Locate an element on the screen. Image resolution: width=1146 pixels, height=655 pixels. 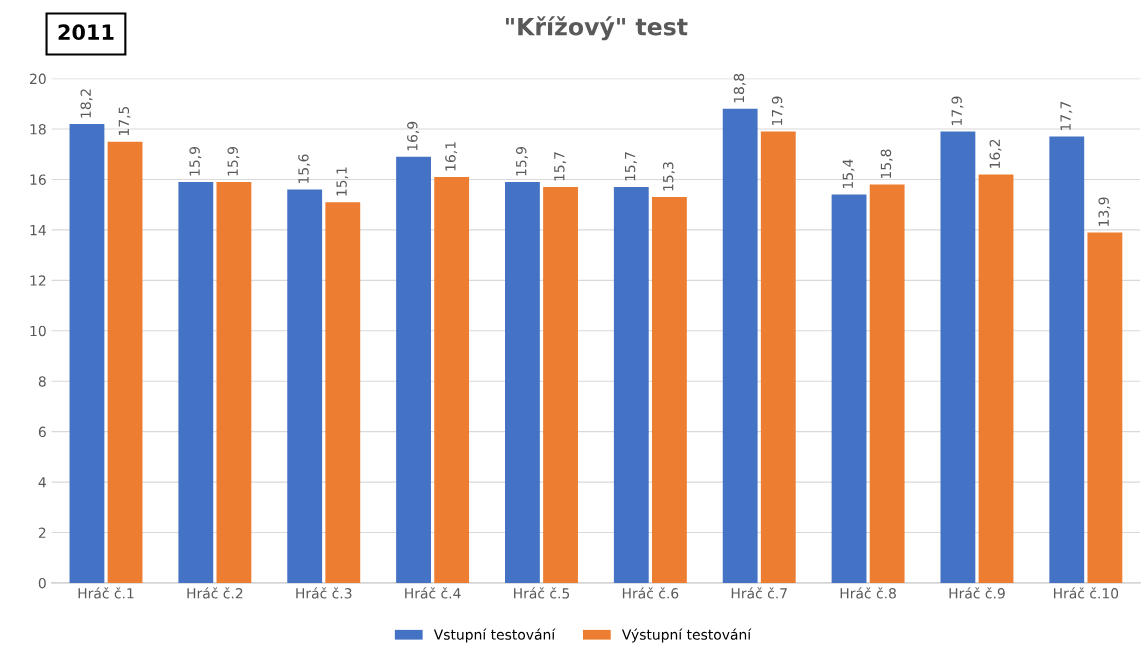
data-label: 18,2 is located at coordinates (86, 103).